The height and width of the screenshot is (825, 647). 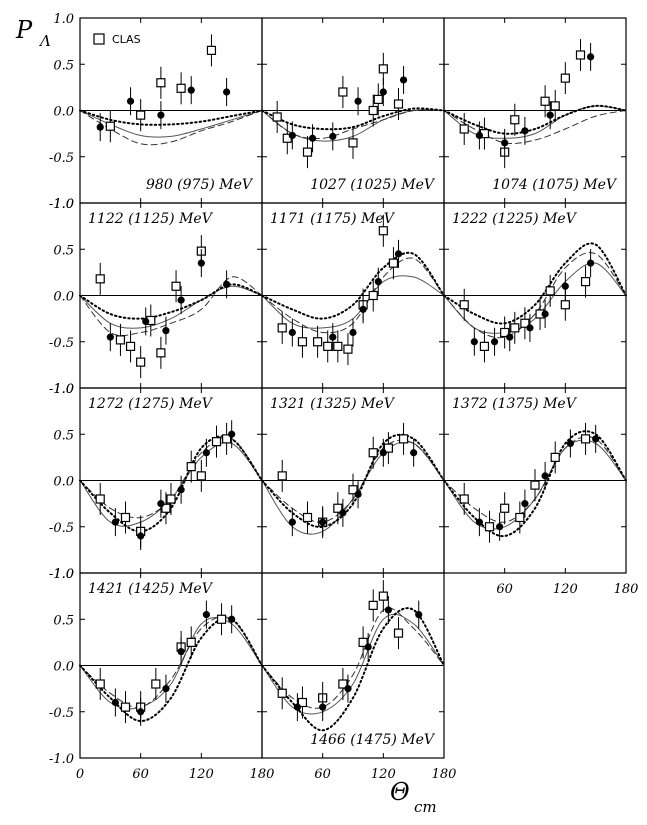 I want to click on y-axis-title-sub: Λ, so click(x=44, y=41).